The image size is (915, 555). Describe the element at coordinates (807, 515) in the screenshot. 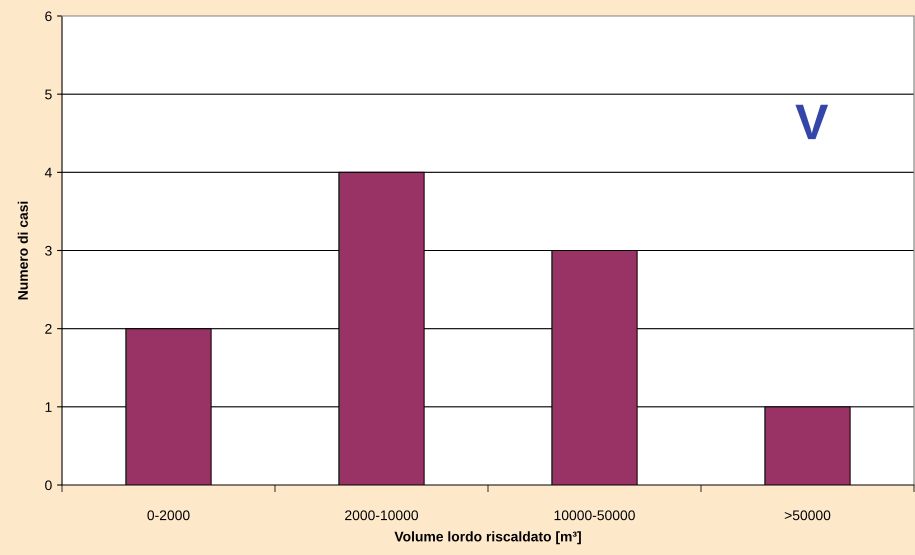

I see `x-tick-label: >50000` at that location.